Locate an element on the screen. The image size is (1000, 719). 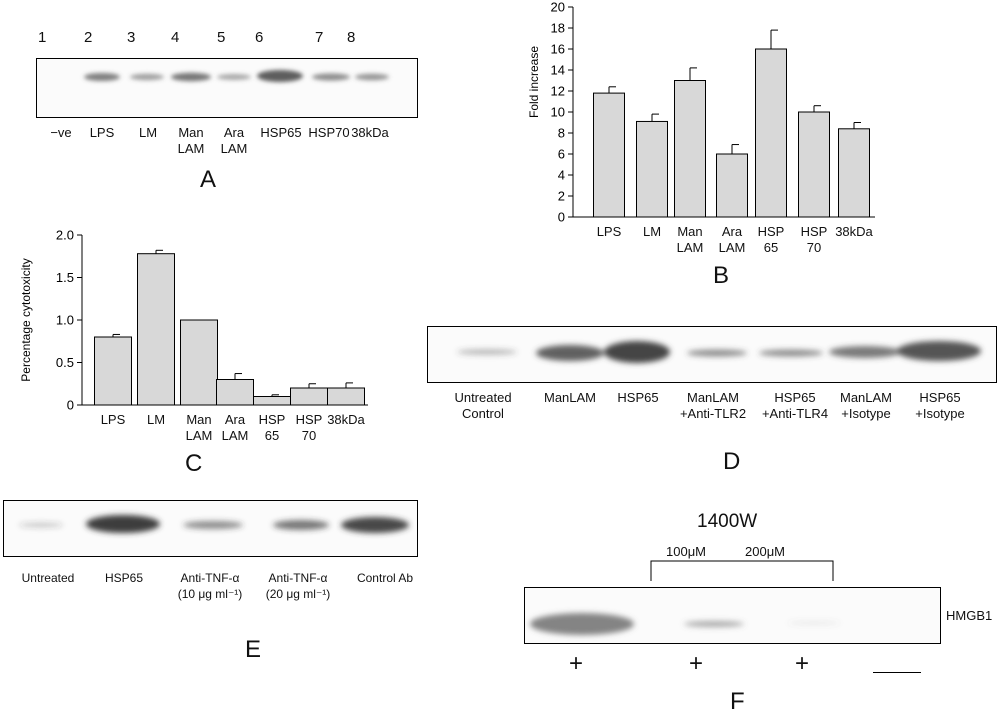
panel-e-lane-label-4: Anti-TNF-α (20 μg ml⁻¹) is located at coordinates (298, 586).